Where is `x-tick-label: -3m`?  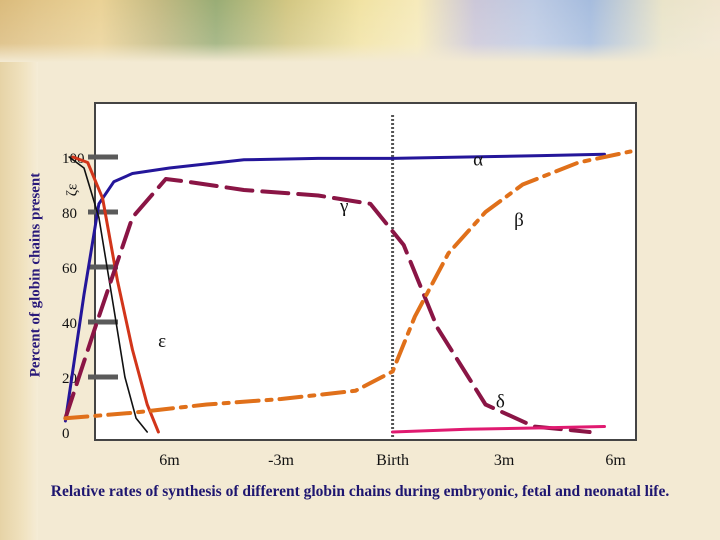 x-tick-label: -3m is located at coordinates (281, 460).